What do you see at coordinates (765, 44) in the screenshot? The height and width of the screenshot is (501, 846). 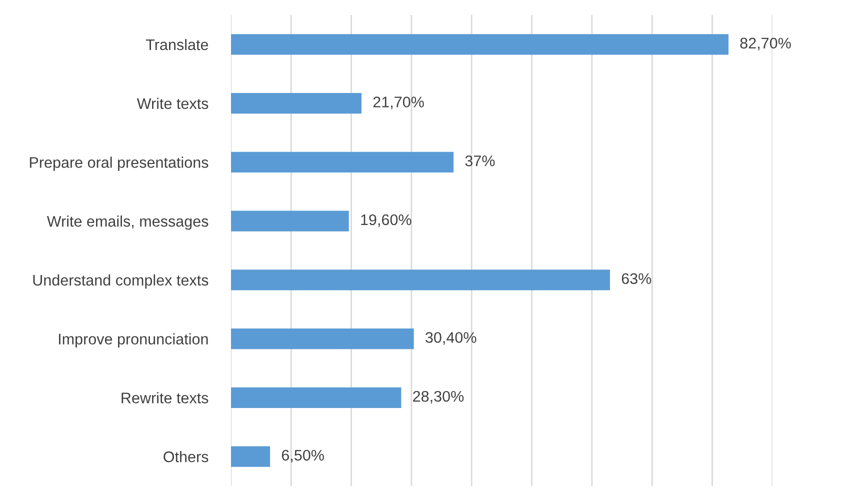 I see `data-label: 82,70%` at bounding box center [765, 44].